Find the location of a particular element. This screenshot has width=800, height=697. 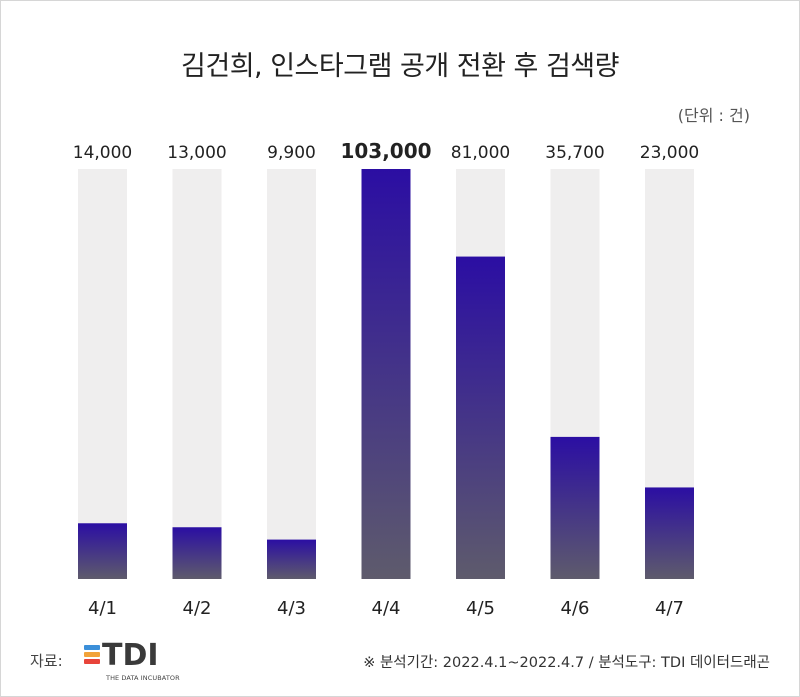

category-label-3: 4/3 is located at coordinates (291, 608).